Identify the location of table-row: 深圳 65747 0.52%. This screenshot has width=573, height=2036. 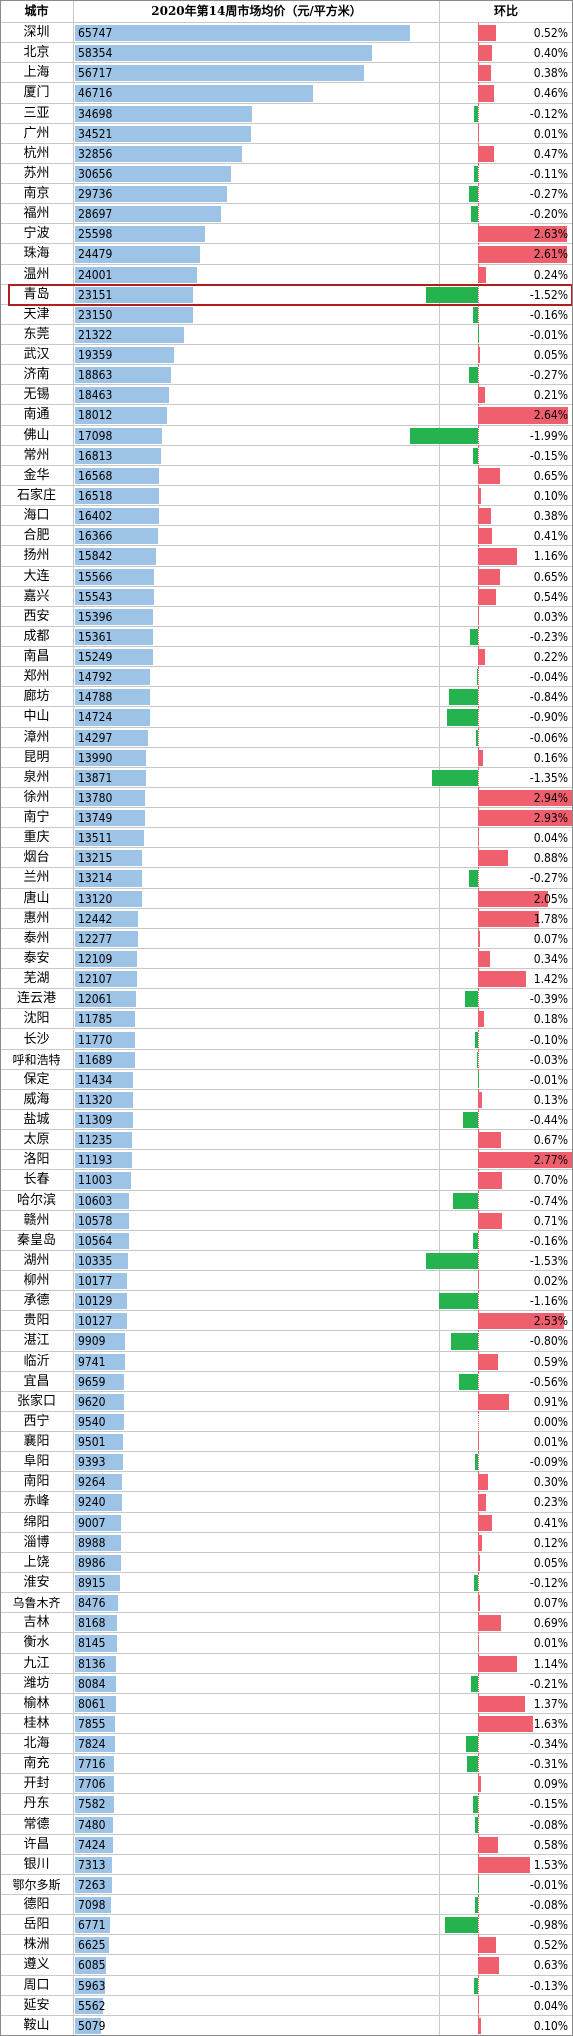
(286, 33).